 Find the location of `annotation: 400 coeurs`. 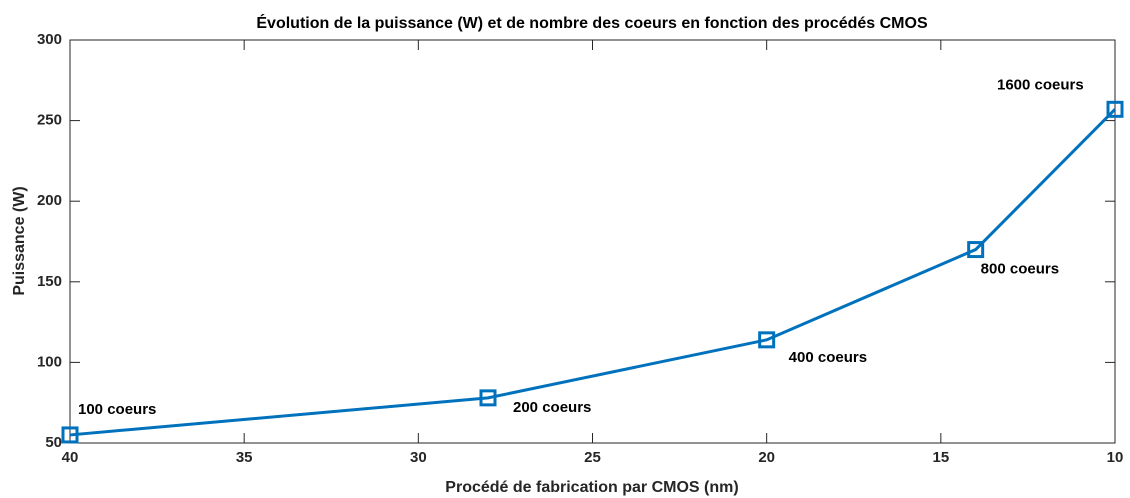

annotation: 400 coeurs is located at coordinates (828, 357).